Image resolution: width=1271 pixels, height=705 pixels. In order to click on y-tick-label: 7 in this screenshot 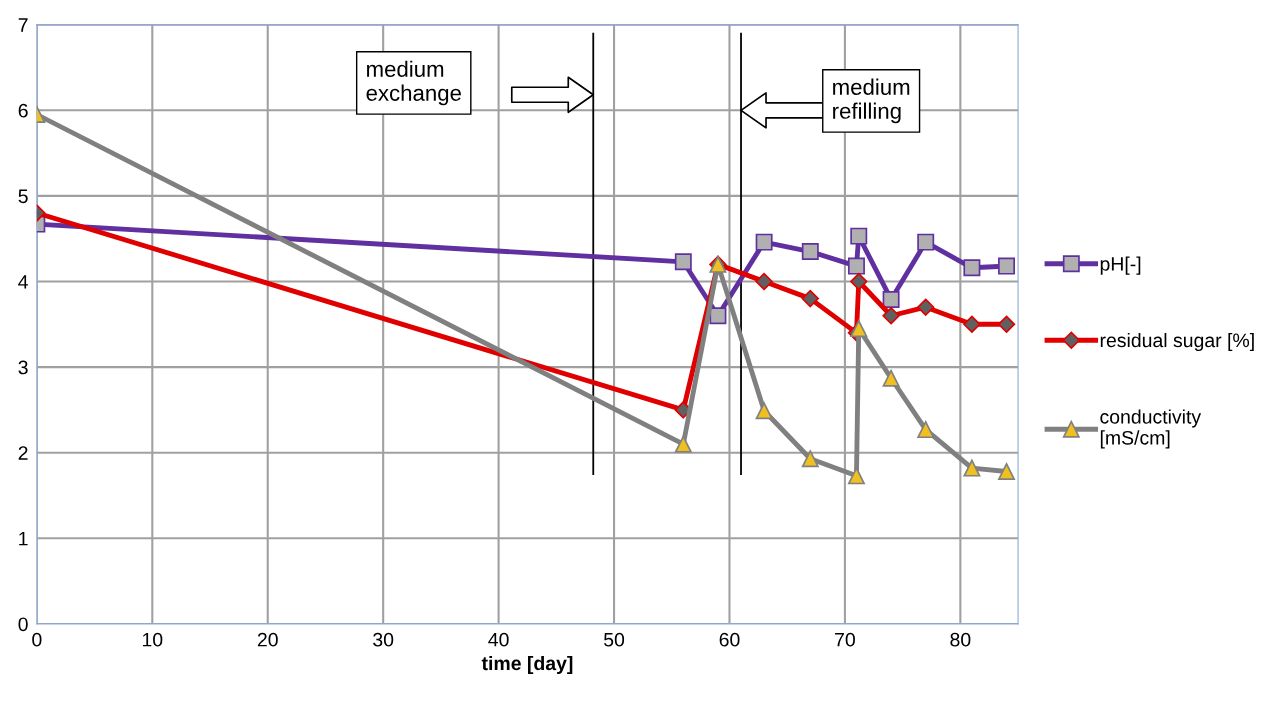, I will do `click(23, 25)`.